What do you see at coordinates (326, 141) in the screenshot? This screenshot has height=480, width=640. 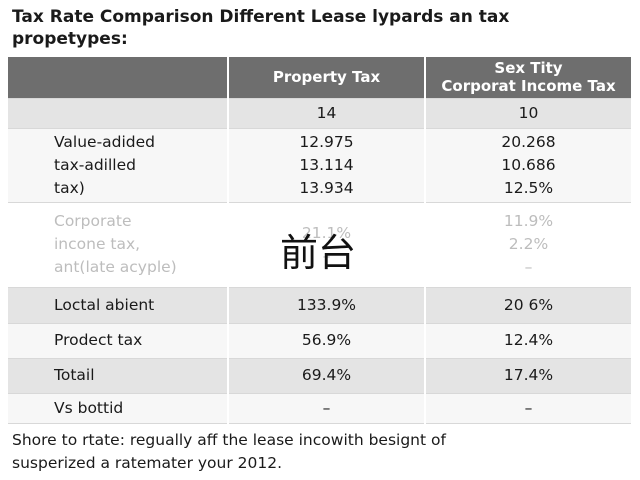 I see `cell-line: 12.975` at bounding box center [326, 141].